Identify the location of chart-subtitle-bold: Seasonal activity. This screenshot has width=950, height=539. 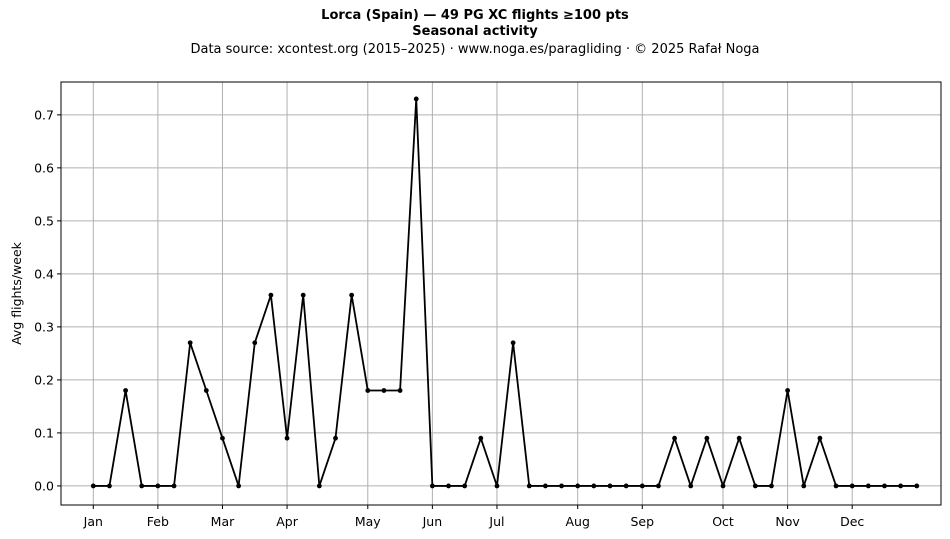
(475, 31).